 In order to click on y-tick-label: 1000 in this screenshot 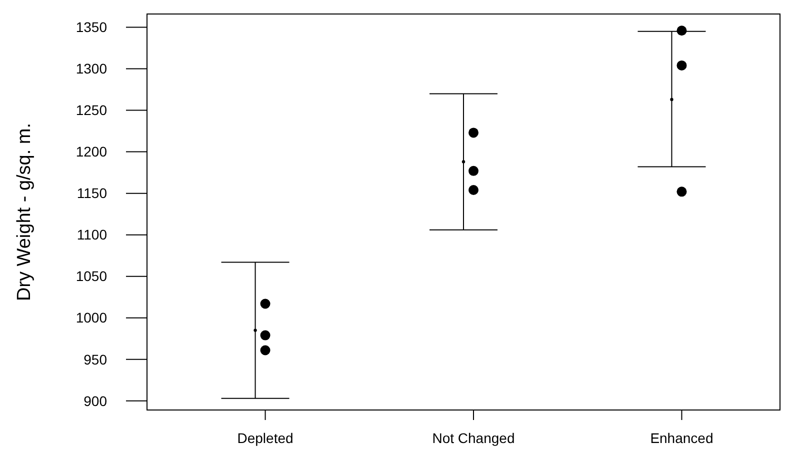, I will do `click(92, 318)`.